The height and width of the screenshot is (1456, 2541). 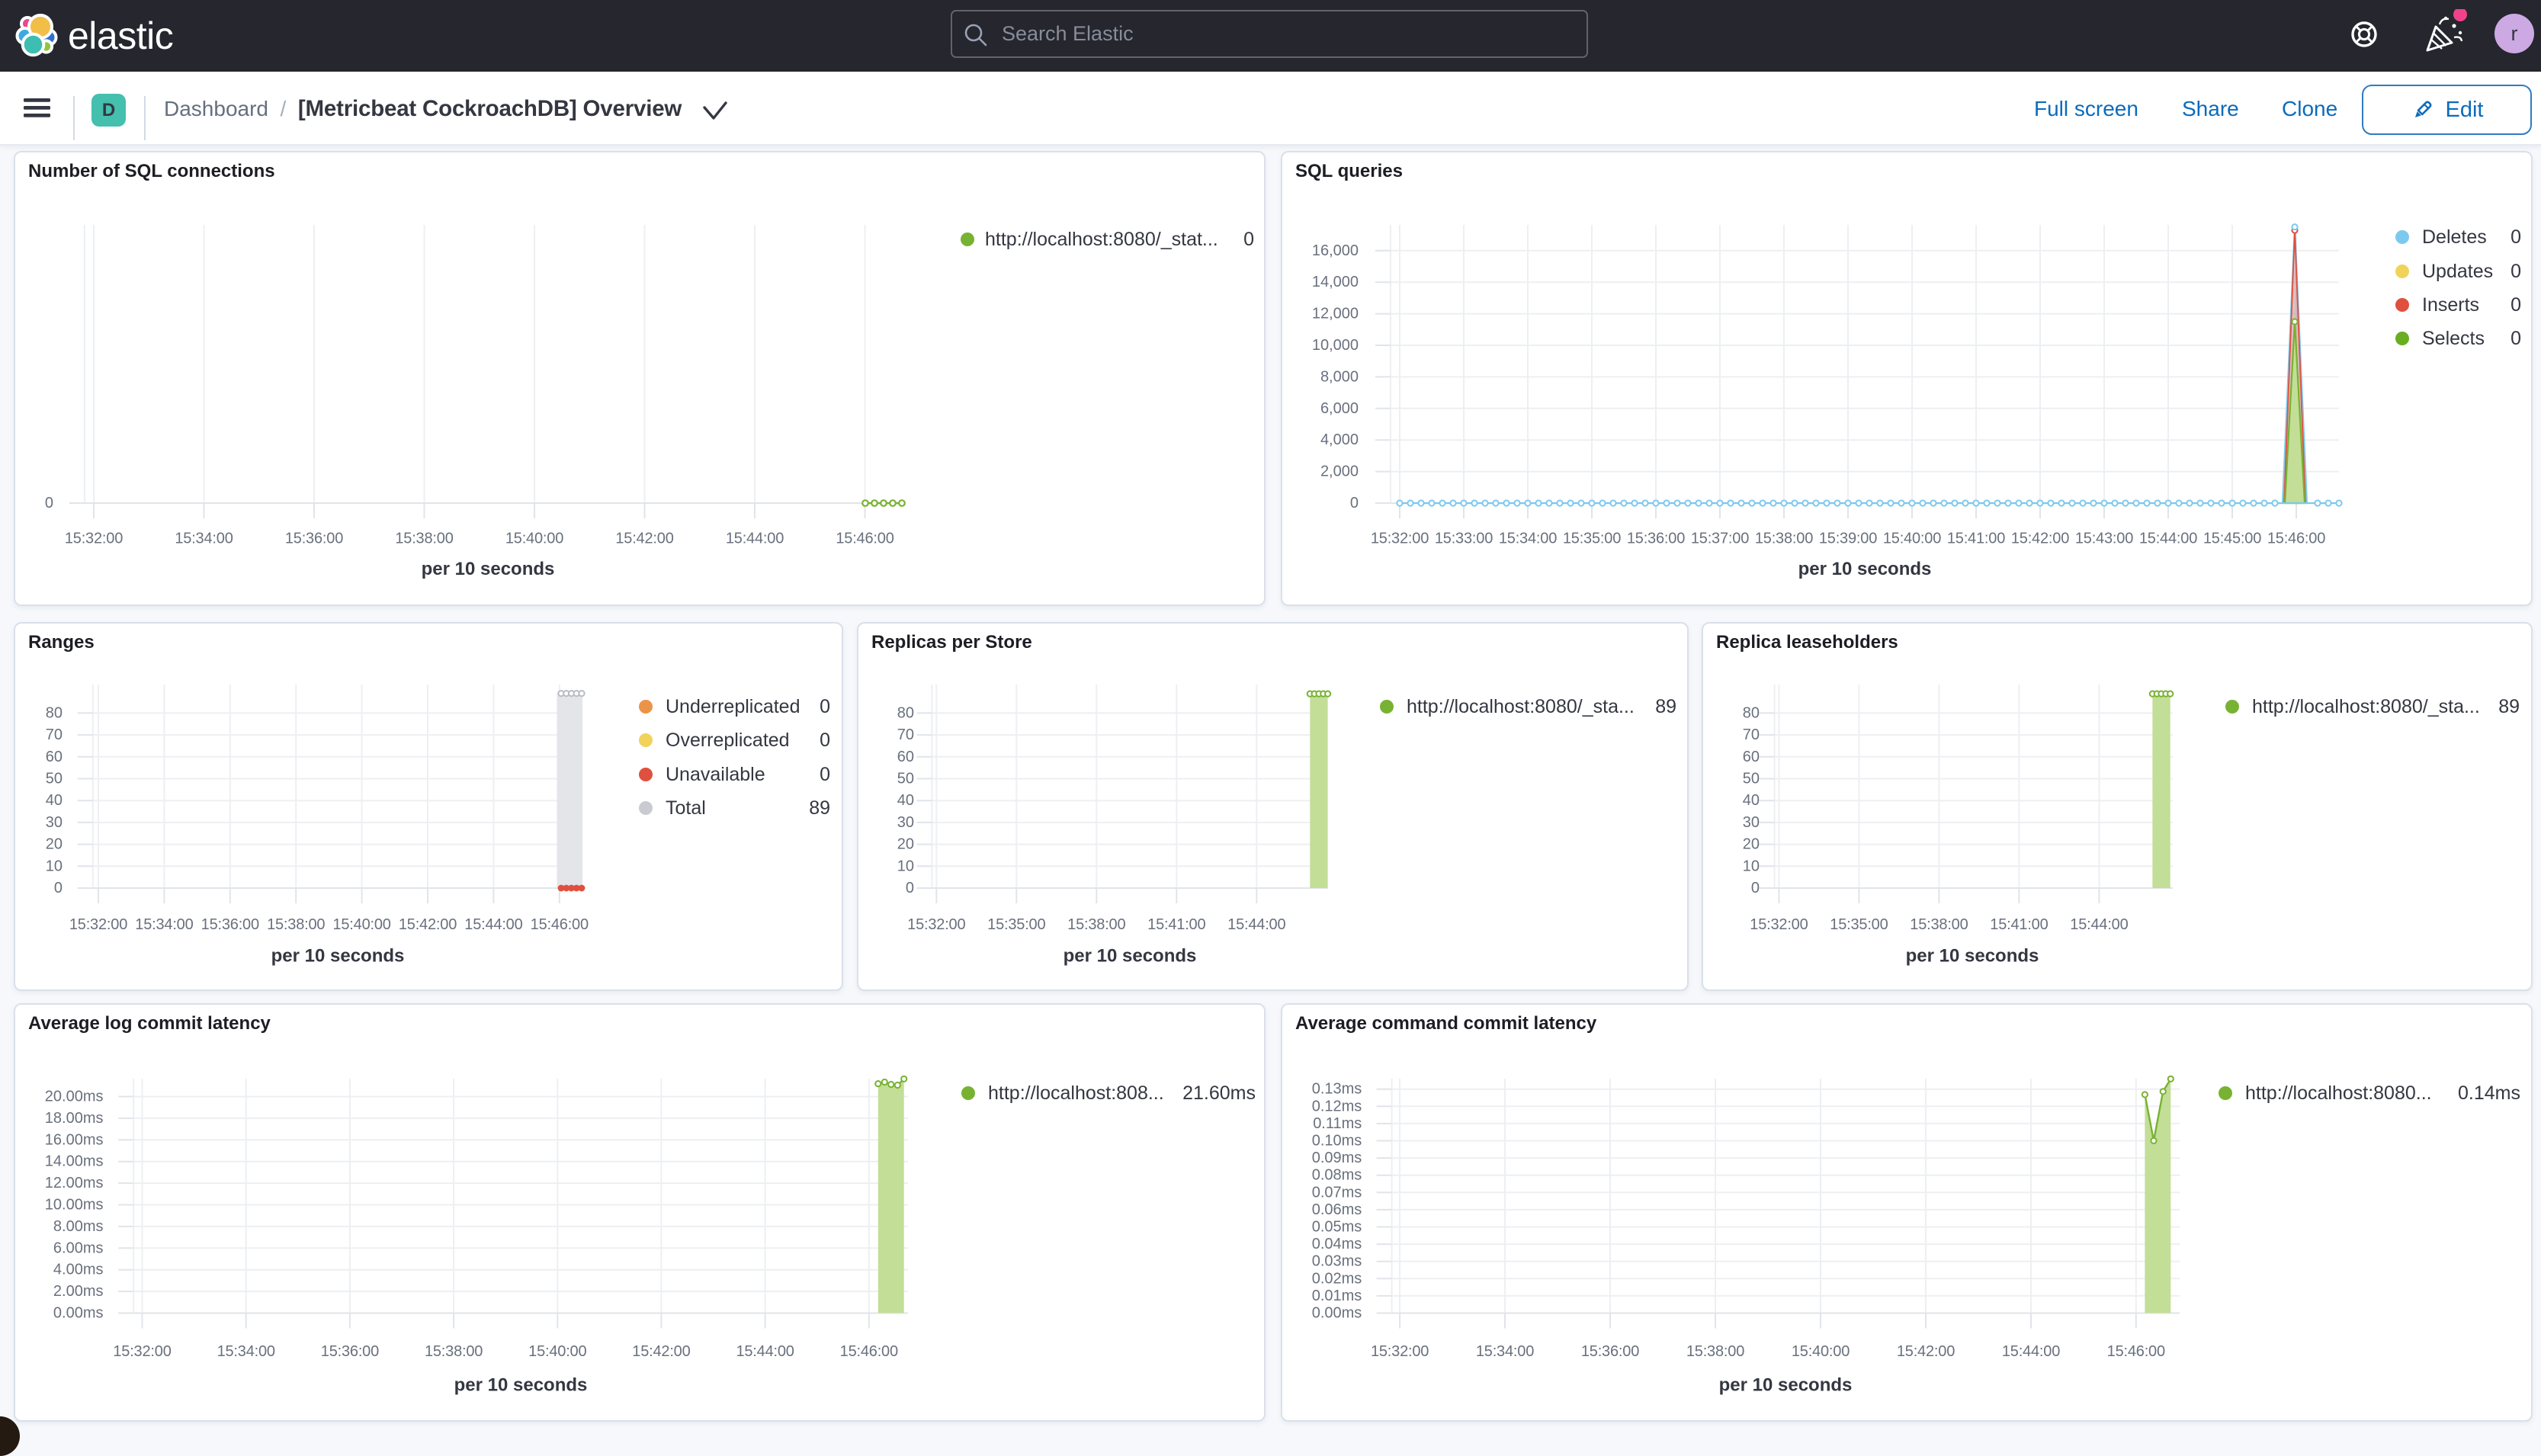 I want to click on svg-text: 18.00ms, so click(x=75, y=1118).